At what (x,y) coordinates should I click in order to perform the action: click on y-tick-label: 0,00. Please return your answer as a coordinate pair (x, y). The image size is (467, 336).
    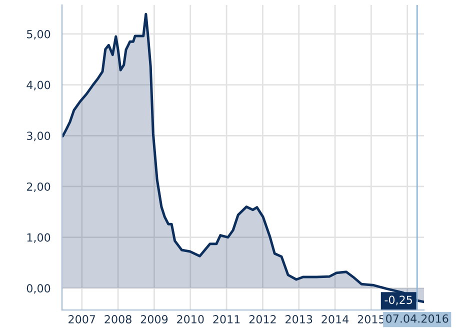
    Looking at the image, I should click on (38, 289).